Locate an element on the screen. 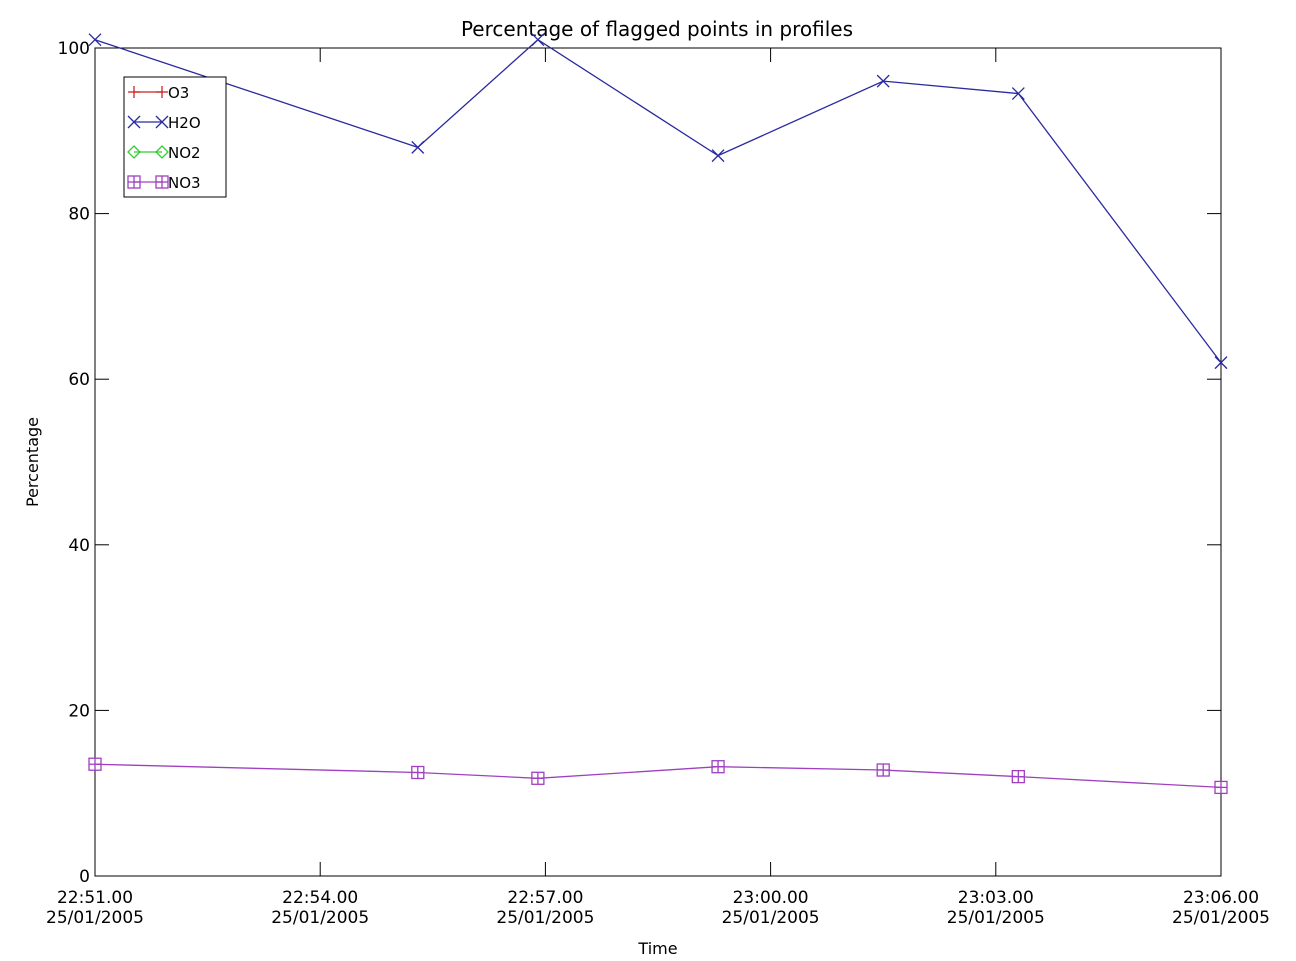  x-tick-label-time: 23:03.00 is located at coordinates (996, 898).